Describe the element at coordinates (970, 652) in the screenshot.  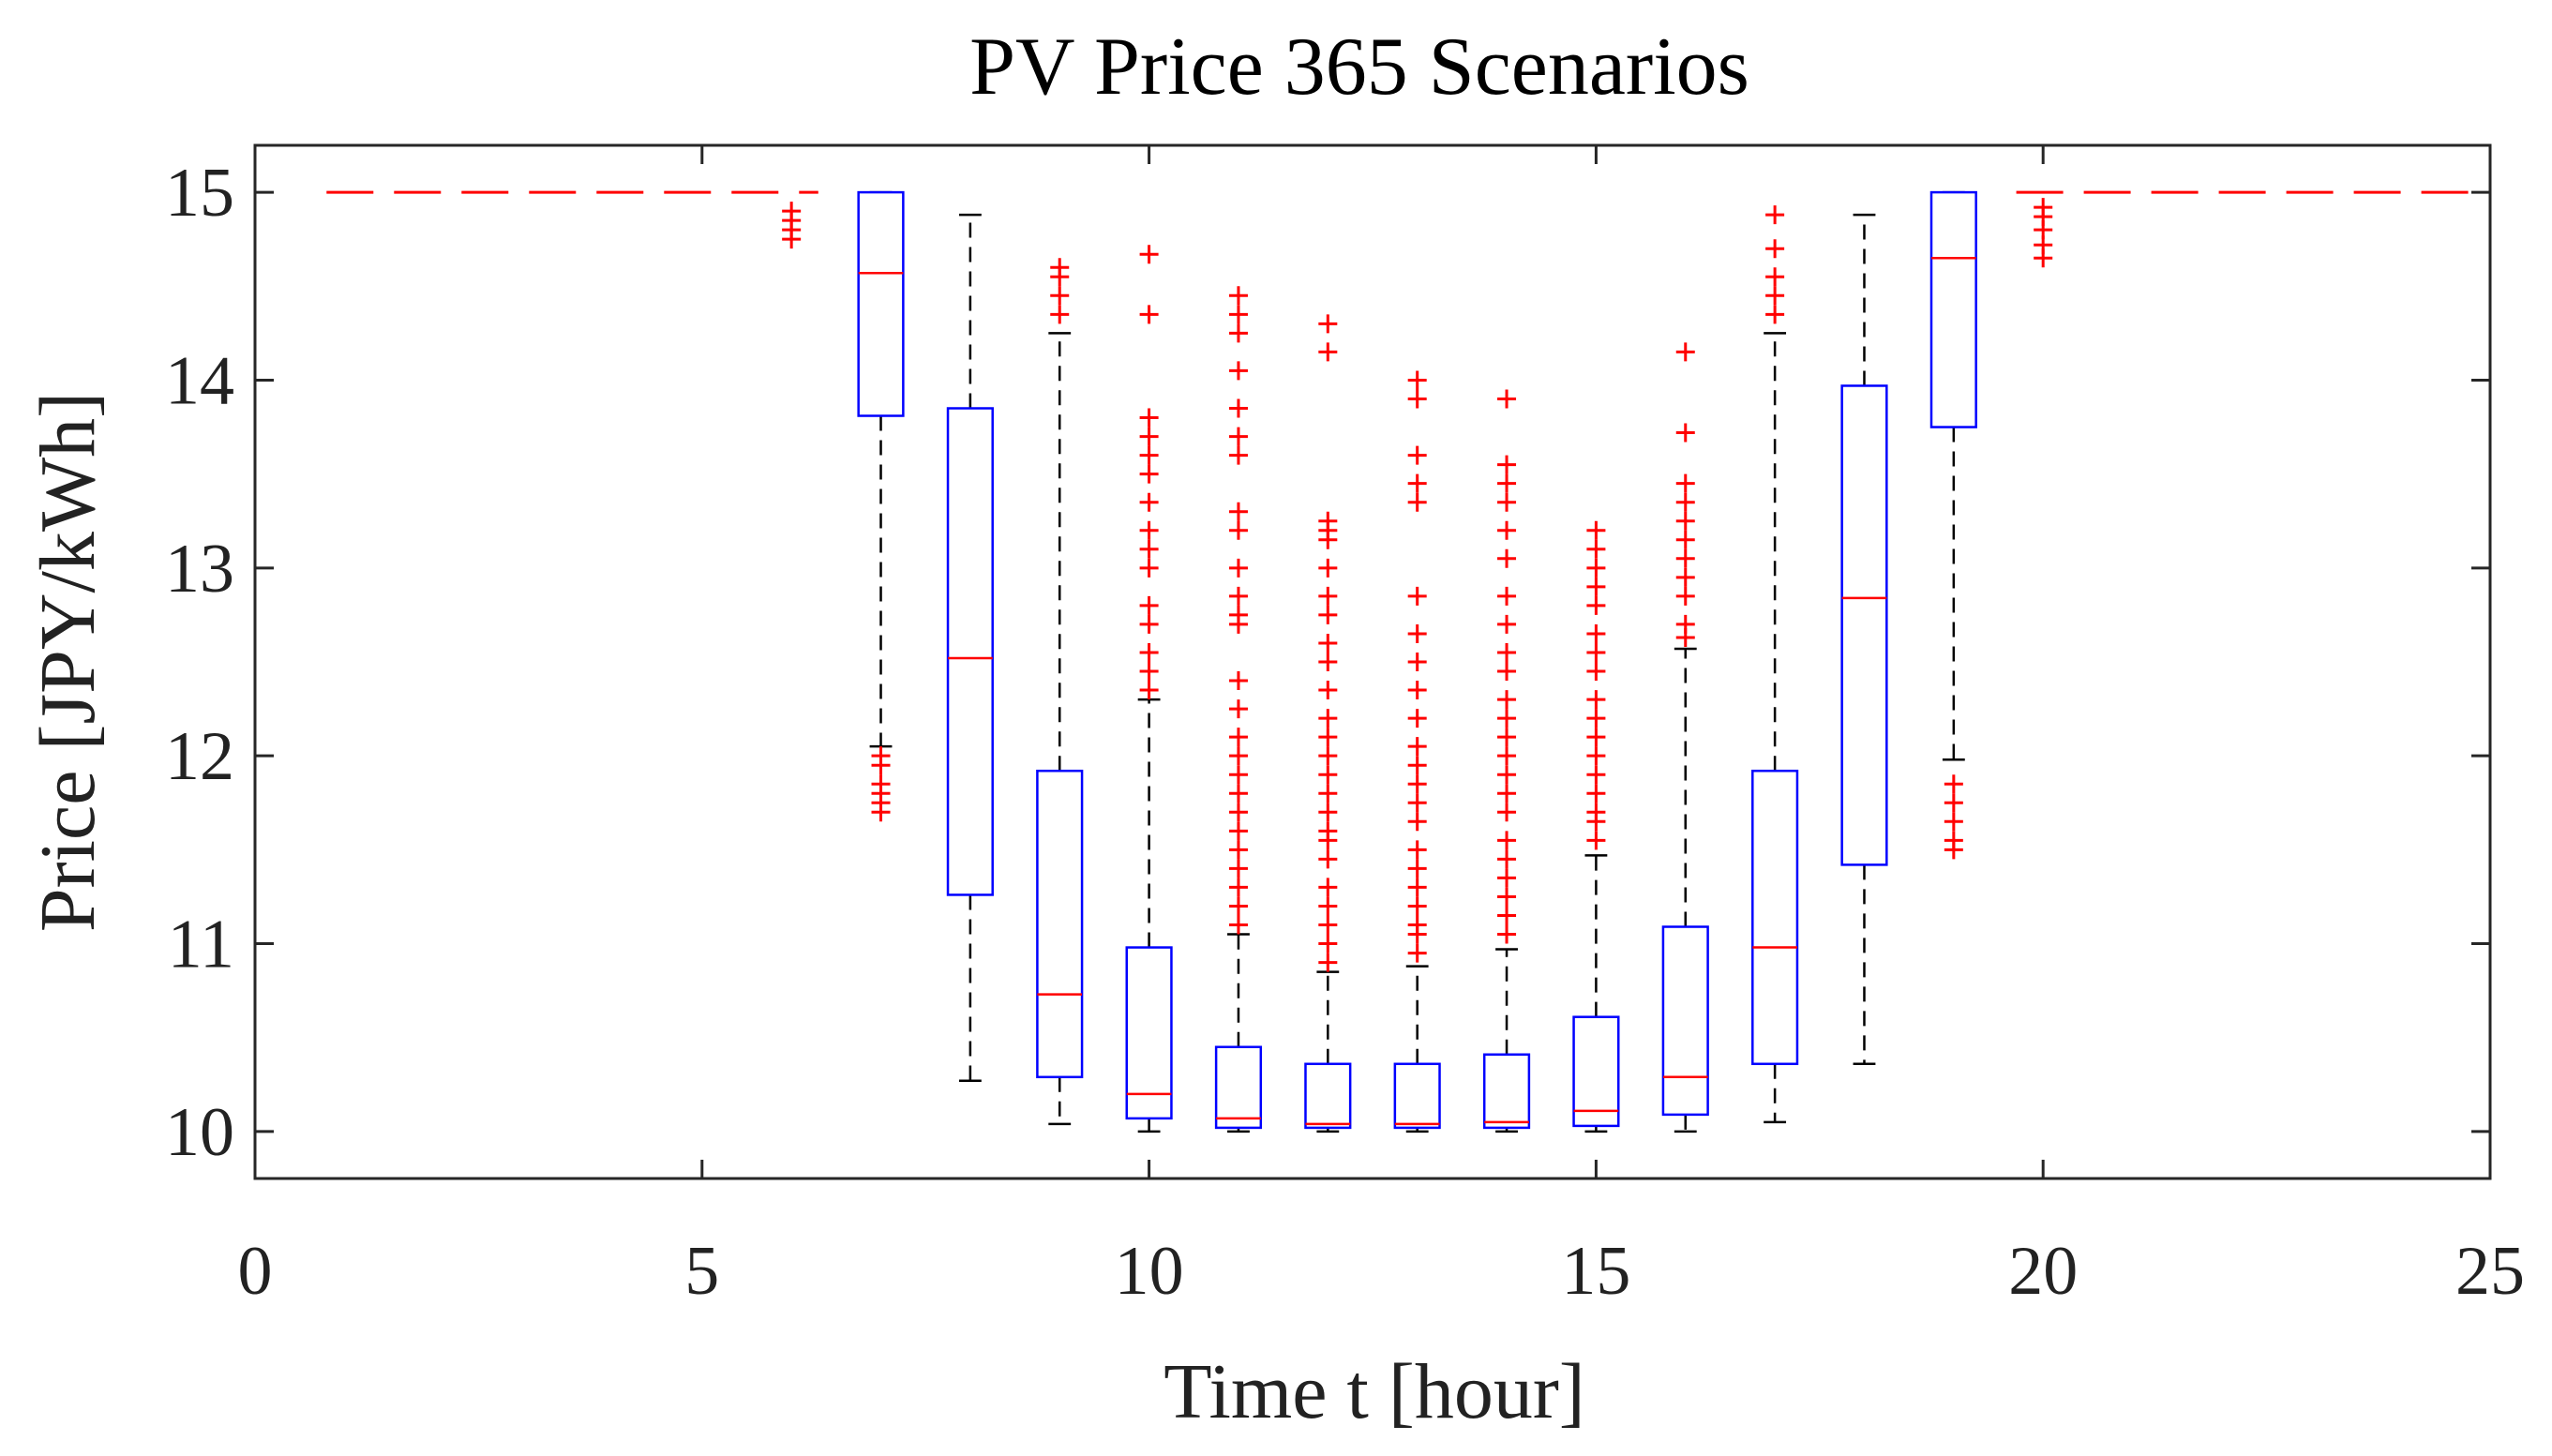
I see `box-h8` at that location.